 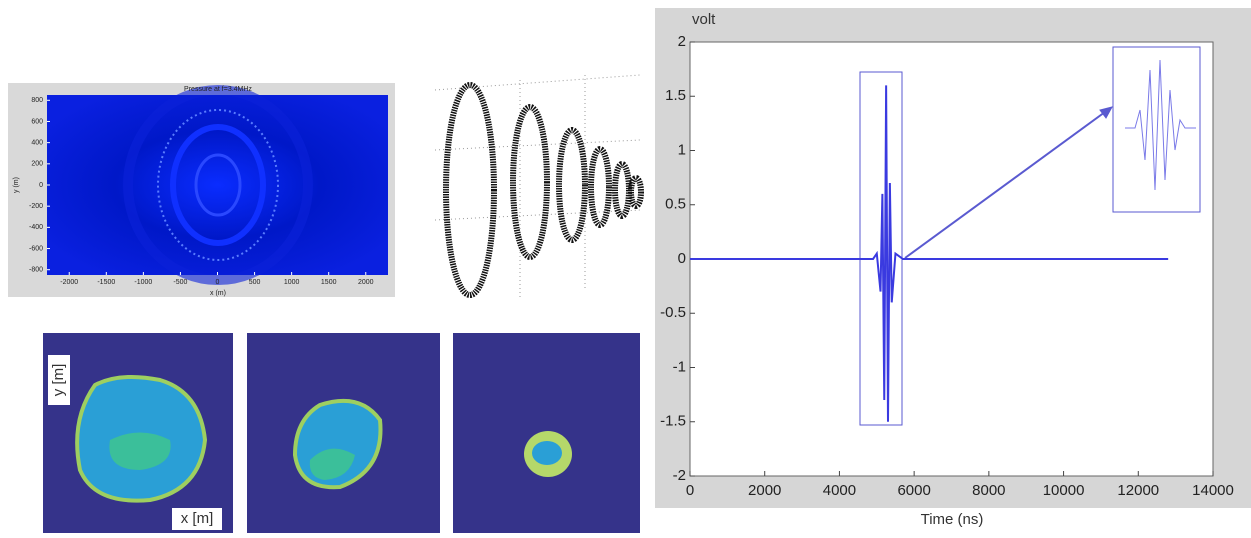 What do you see at coordinates (16, 185) in the screenshot?
I see `heatmap-ylabel: y (m)` at bounding box center [16, 185].